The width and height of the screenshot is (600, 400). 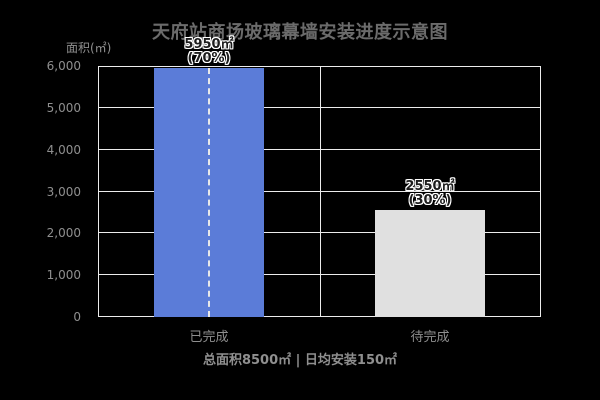 What do you see at coordinates (430, 200) in the screenshot?
I see `bar-value-label-line: (30%)` at bounding box center [430, 200].